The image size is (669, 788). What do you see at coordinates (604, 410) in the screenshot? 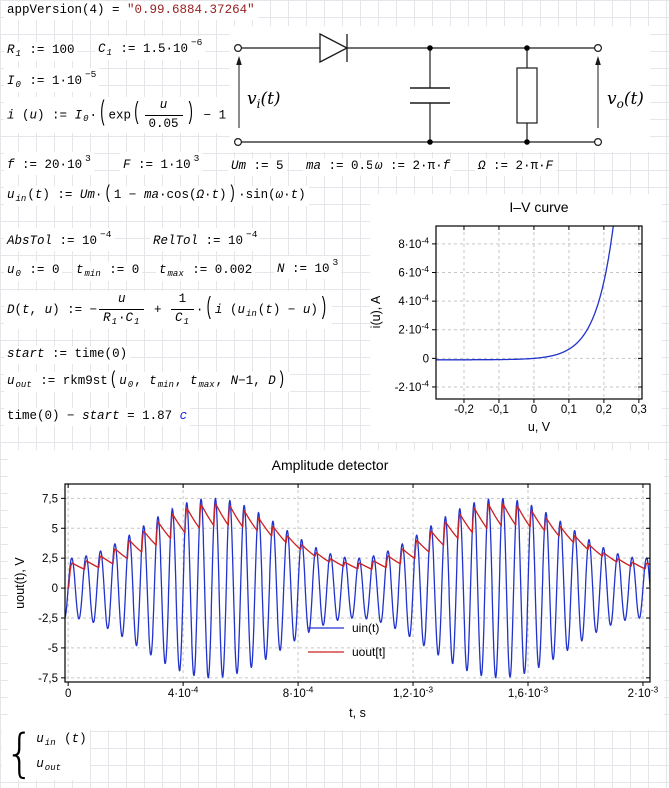
I see `svg-text: 0,2` at bounding box center [604, 410].